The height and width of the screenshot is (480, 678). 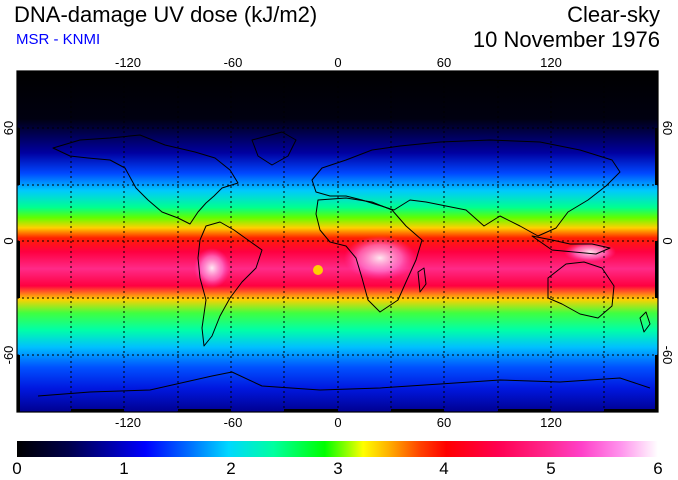 What do you see at coordinates (145, 179) in the screenshot?
I see `north-america-coast` at bounding box center [145, 179].